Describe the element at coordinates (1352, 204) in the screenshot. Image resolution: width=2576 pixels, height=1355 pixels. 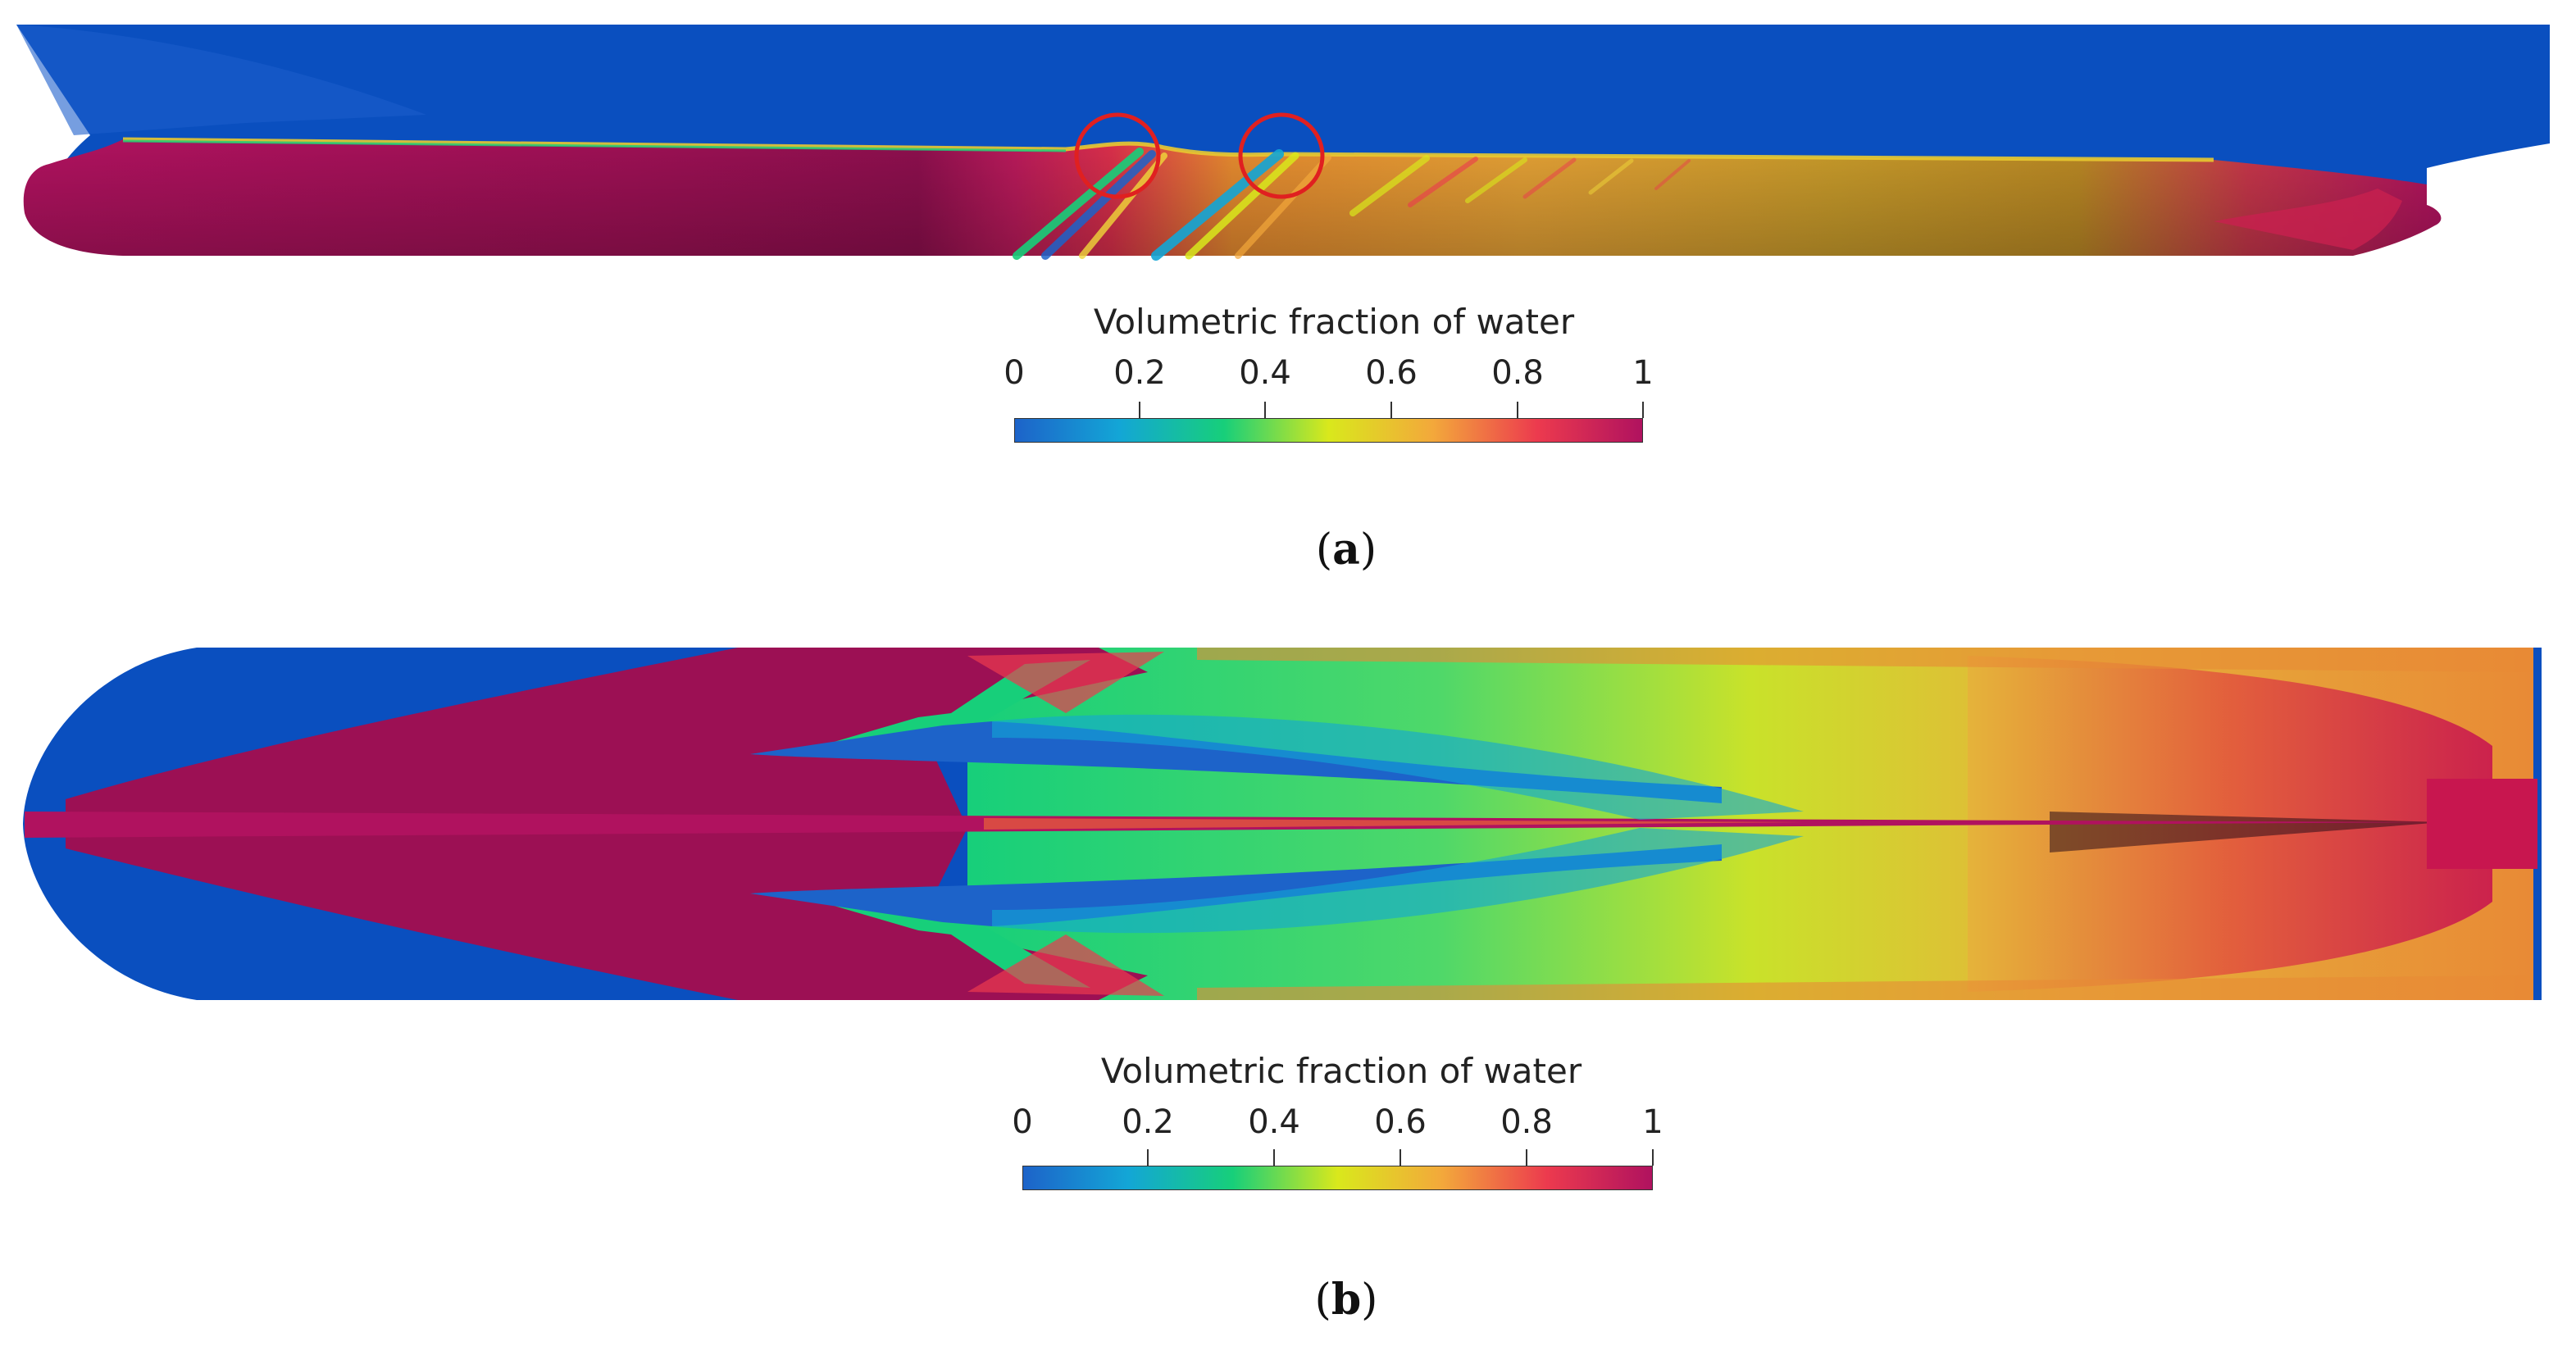
I see `wave-streaks` at that location.